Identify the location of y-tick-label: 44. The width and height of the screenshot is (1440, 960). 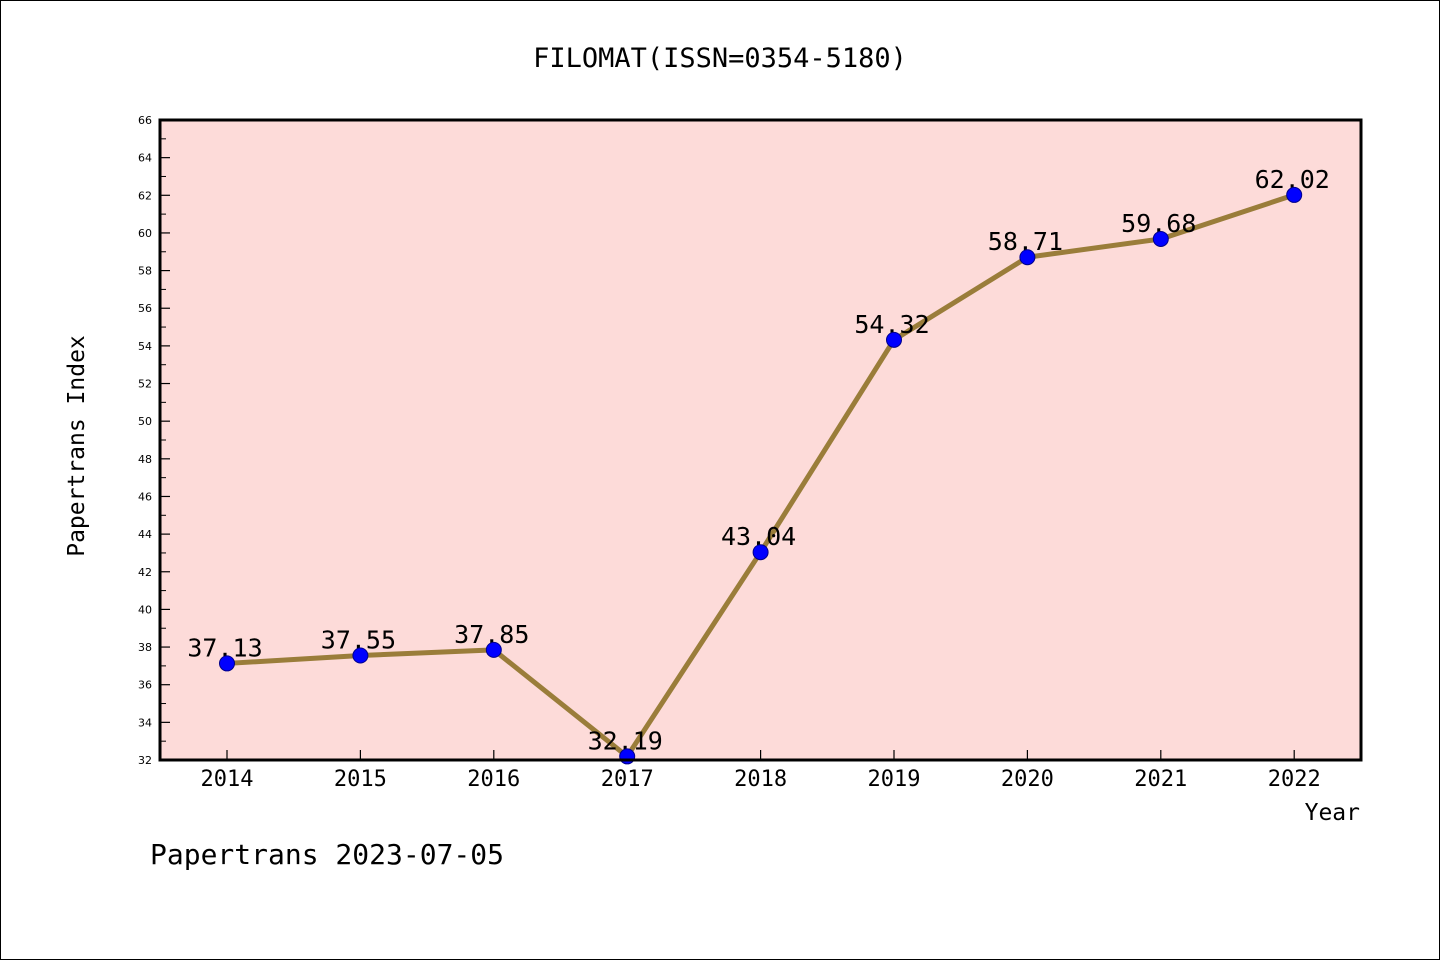
(145, 534).